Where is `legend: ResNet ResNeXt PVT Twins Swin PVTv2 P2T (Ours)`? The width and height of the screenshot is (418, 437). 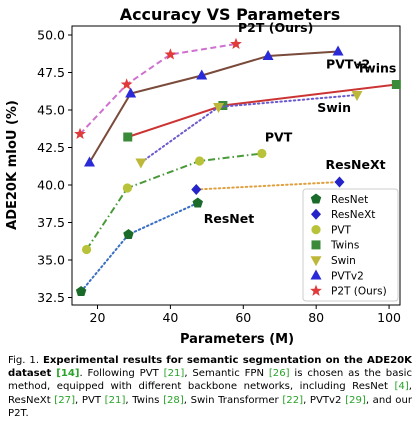
legend: ResNet ResNeXt PVT Twins Swin PVTv2 P2T (Ours) is located at coordinates (350, 245).